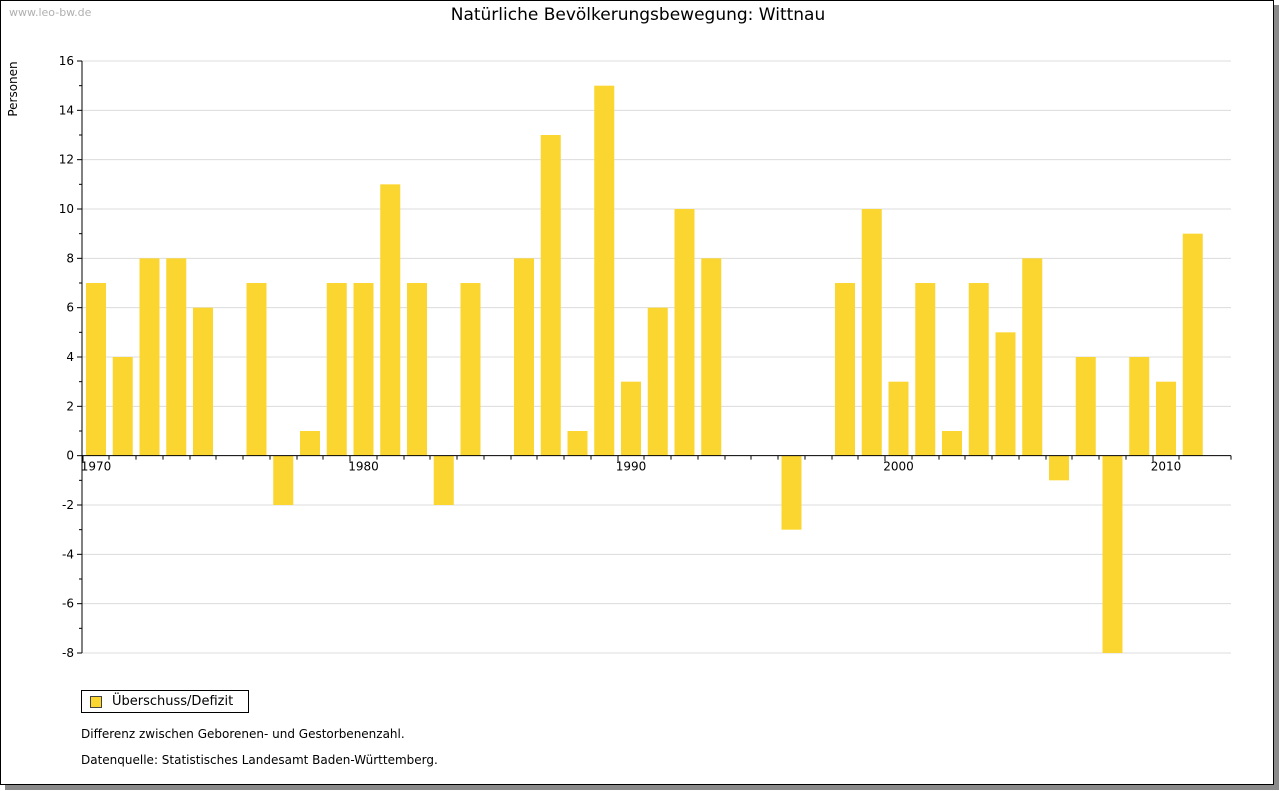 The image size is (1280, 791). What do you see at coordinates (70, 308) in the screenshot?
I see `y-tick-label: 6` at bounding box center [70, 308].